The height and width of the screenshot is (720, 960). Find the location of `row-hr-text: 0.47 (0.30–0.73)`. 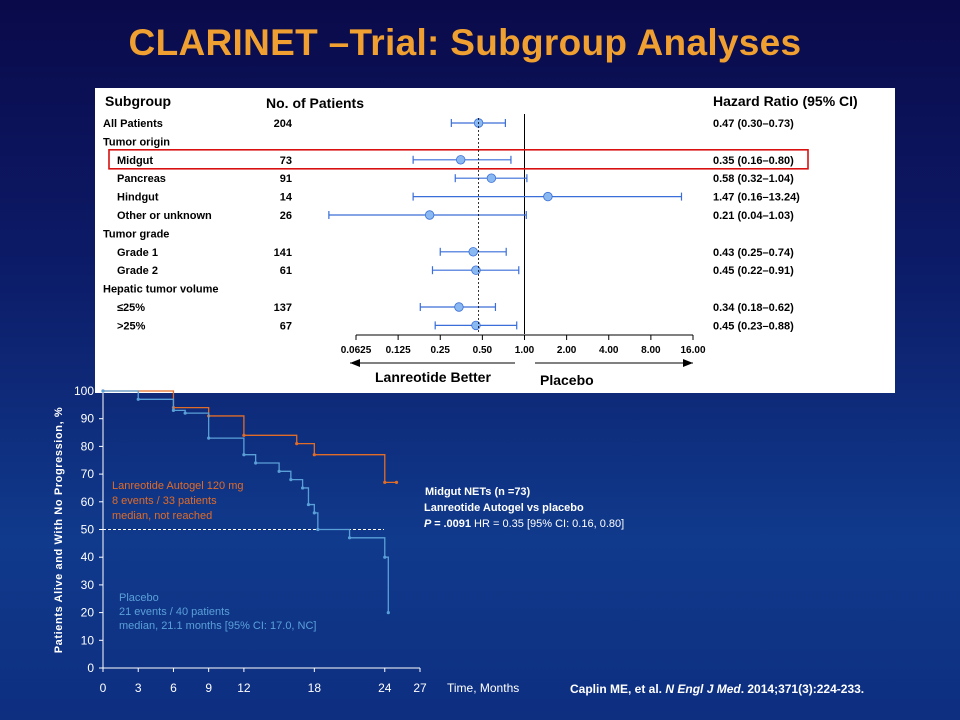

row-hr-text: 0.47 (0.30–0.73) is located at coordinates (753, 124).